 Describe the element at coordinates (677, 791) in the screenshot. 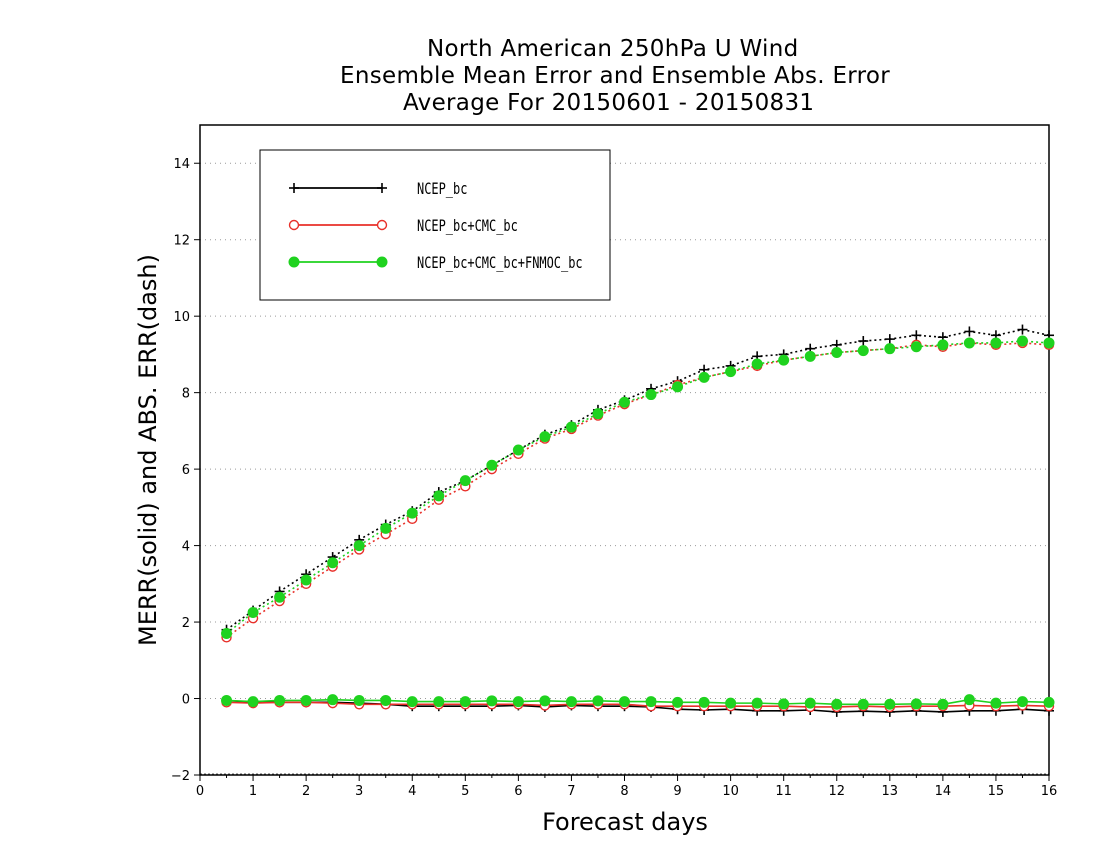

I see `x-tick-label: 9` at that location.